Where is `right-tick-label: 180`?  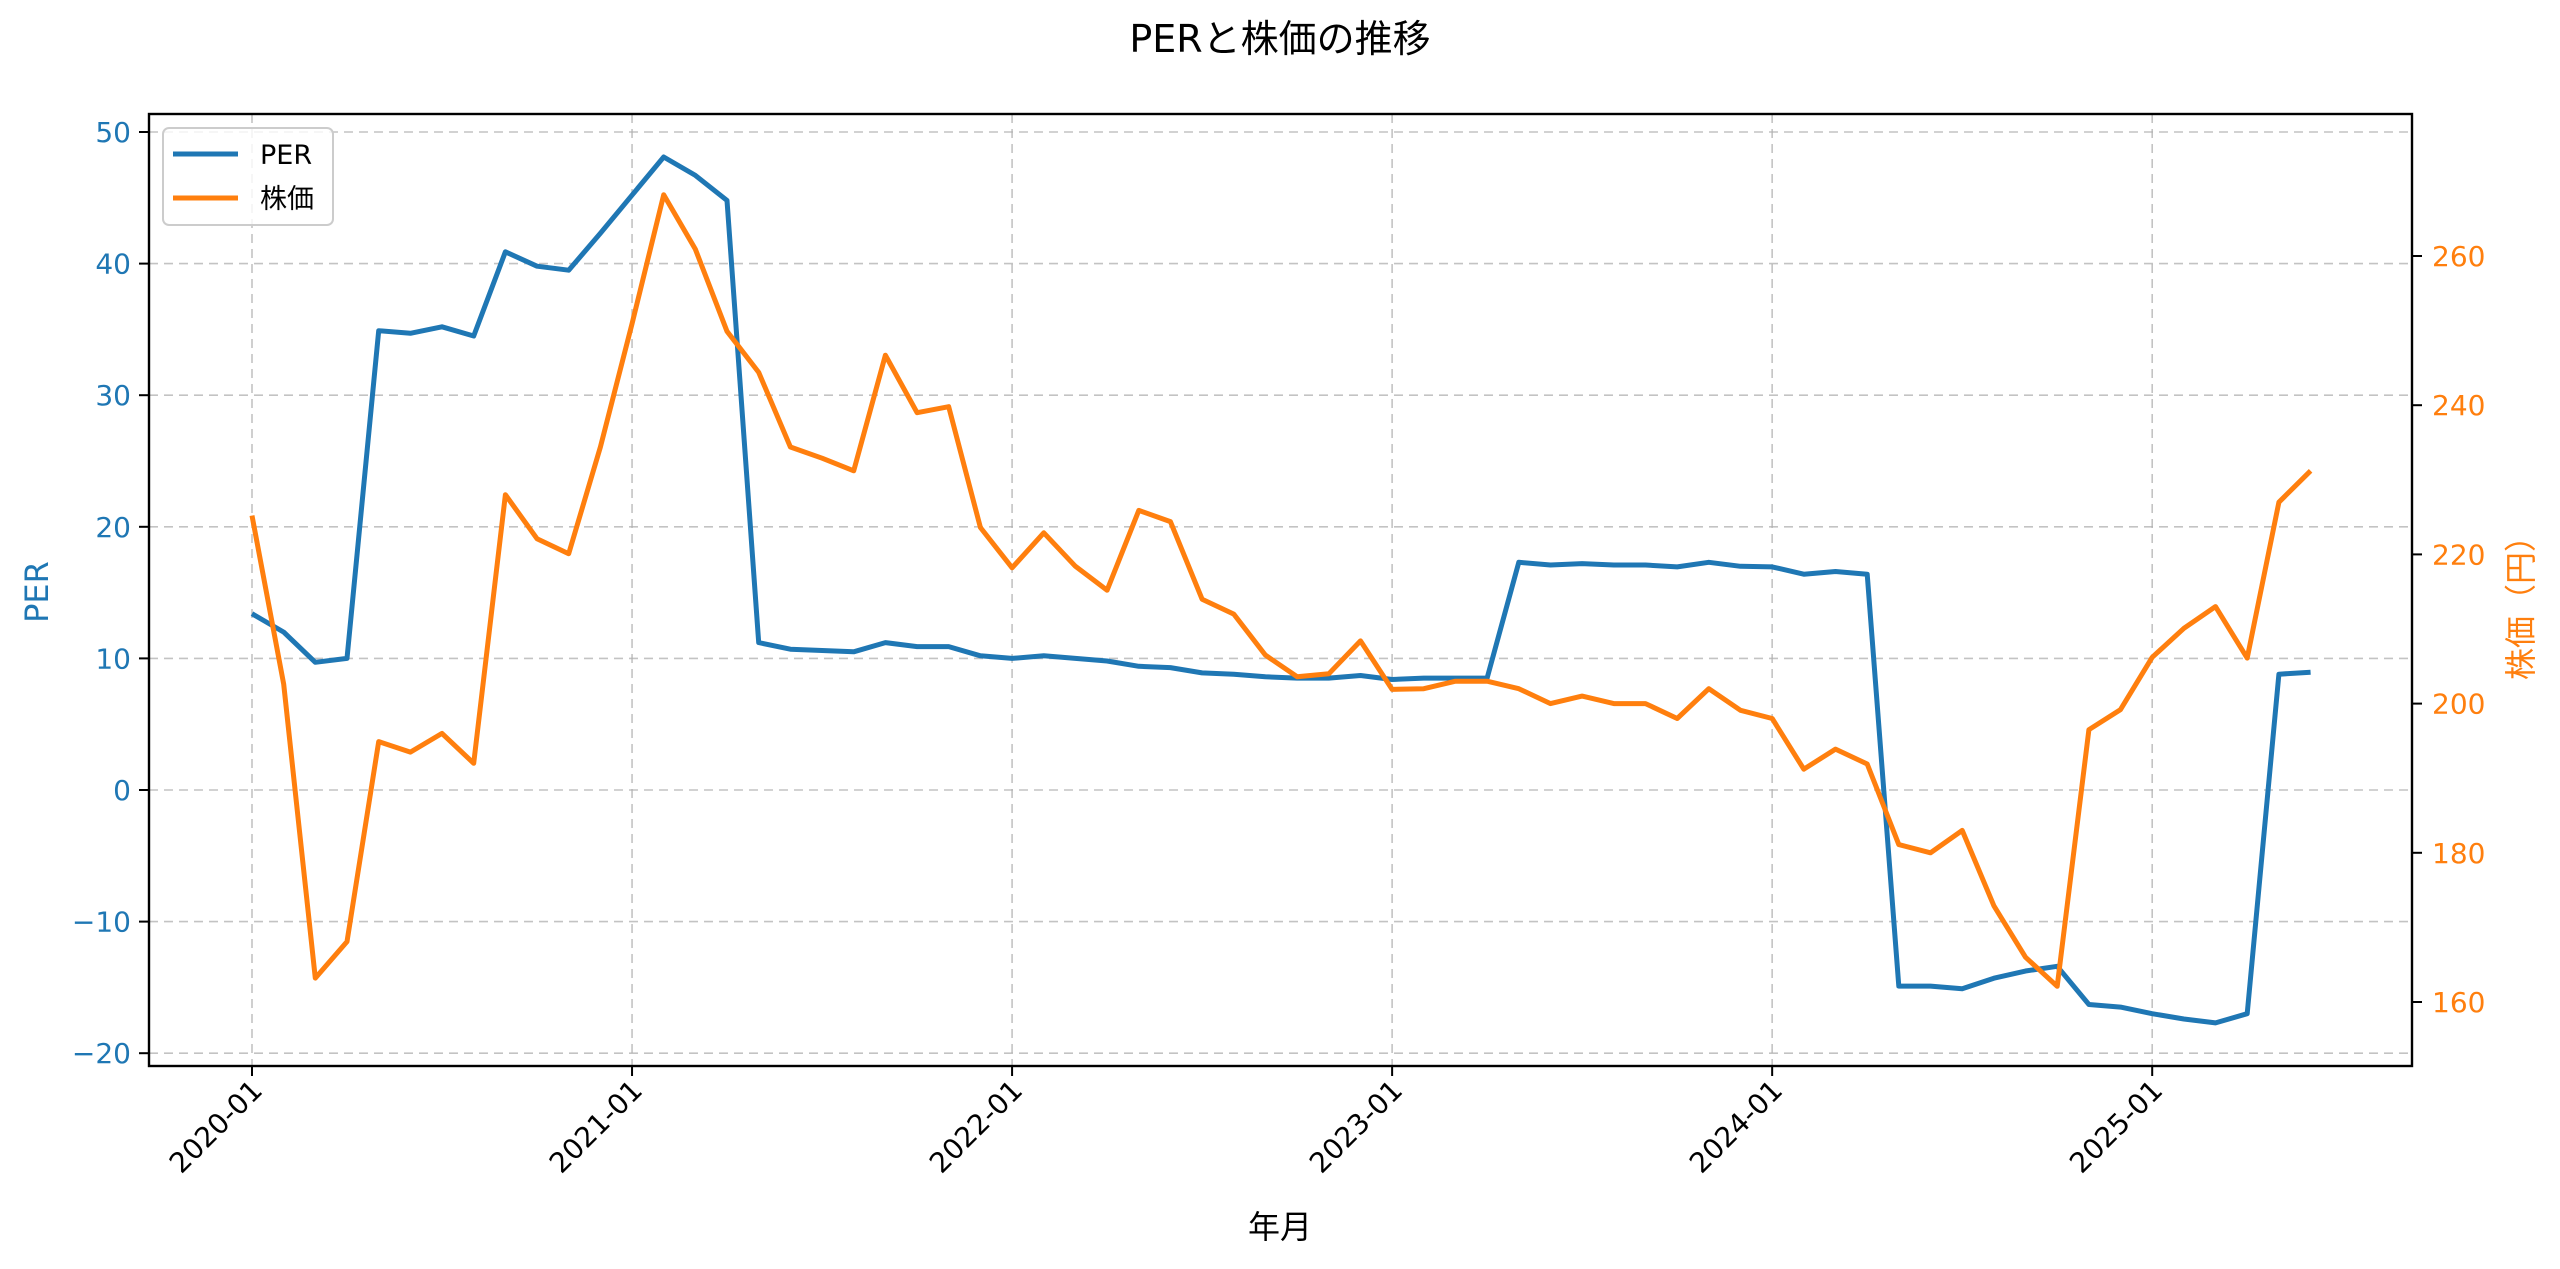
right-tick-label: 180 is located at coordinates (2458, 853).